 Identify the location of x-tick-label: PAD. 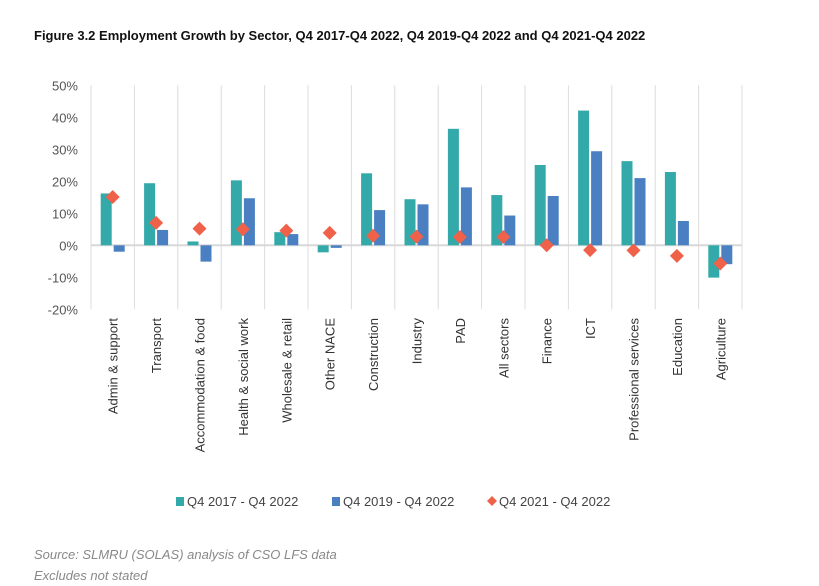
(460, 331).